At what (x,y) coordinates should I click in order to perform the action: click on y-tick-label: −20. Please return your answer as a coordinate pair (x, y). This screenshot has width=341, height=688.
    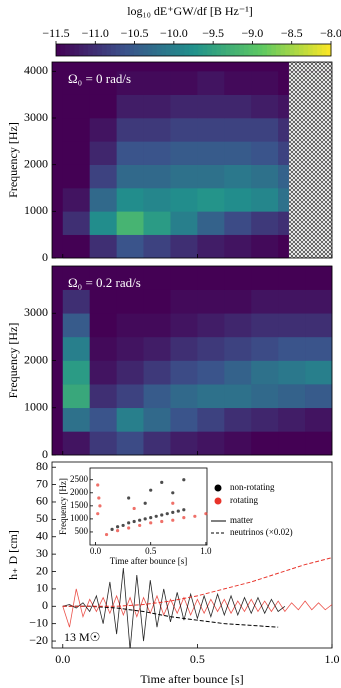
    Looking at the image, I should click on (38, 640).